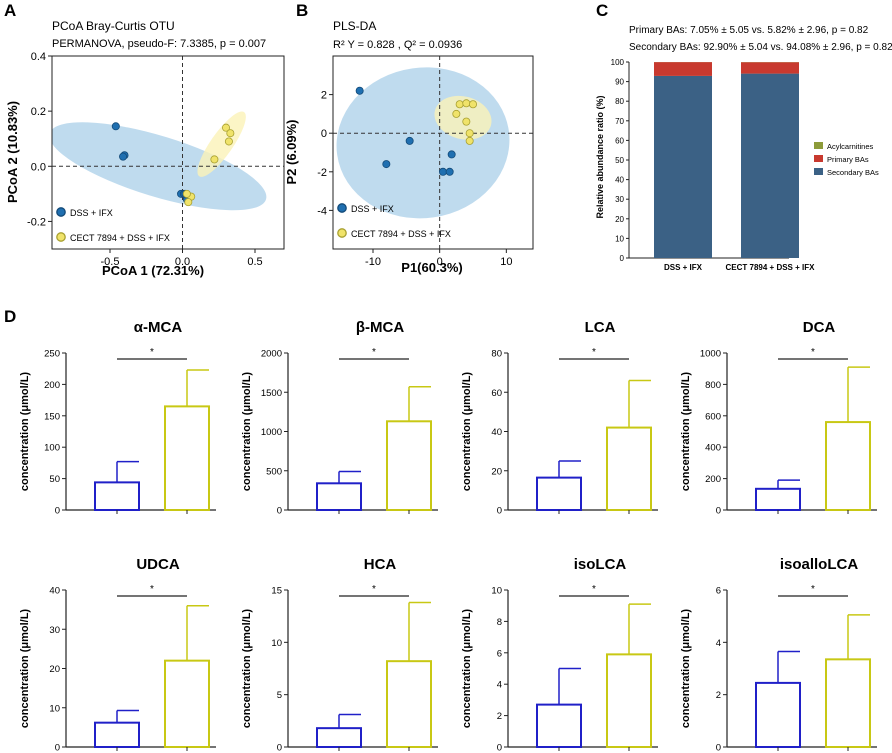 The width and height of the screenshot is (892, 753). Describe the element at coordinates (271, 354) in the screenshot. I see `y-tick-label: 2000` at that location.